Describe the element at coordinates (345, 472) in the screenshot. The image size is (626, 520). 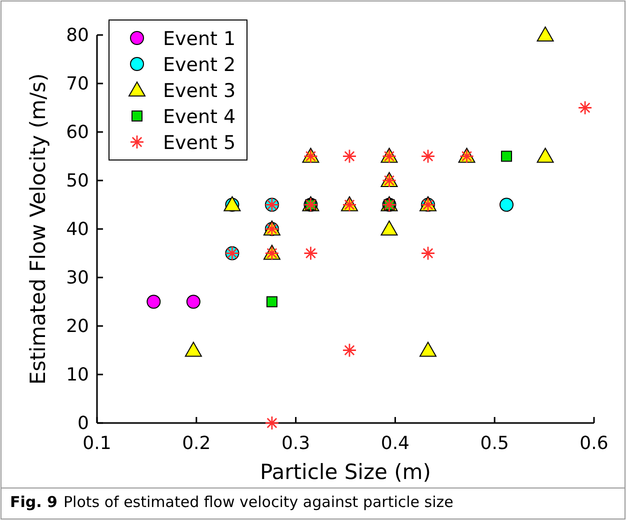
I see `x-axis-title: Particle Size (m)` at that location.